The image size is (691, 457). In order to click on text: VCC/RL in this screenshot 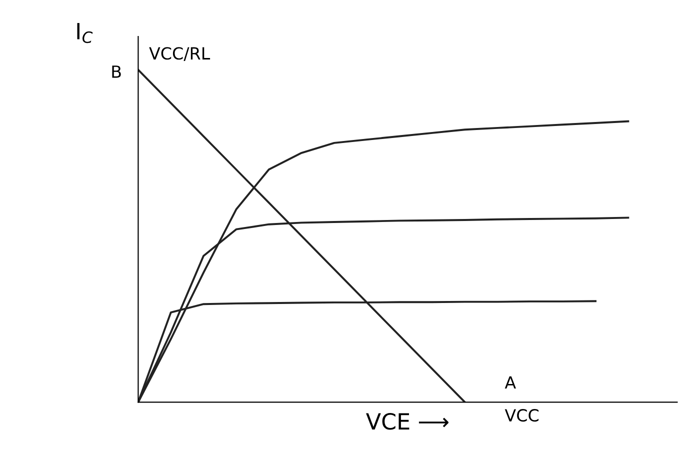, I will do `click(179, 54)`.